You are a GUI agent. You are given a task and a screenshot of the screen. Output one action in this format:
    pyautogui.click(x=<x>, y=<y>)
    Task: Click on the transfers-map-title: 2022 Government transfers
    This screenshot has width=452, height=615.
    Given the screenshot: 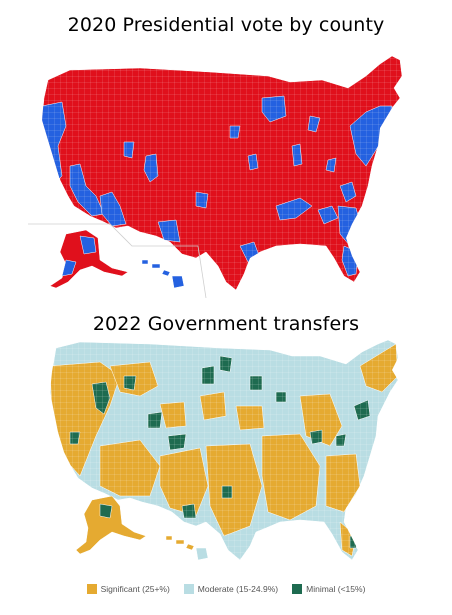 What is the action you would take?
    pyautogui.click(x=226, y=324)
    